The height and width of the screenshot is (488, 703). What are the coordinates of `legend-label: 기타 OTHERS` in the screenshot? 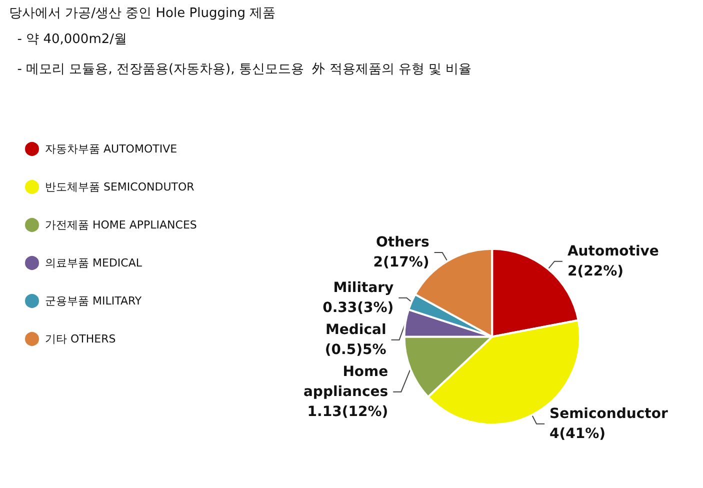 It's located at (80, 339).